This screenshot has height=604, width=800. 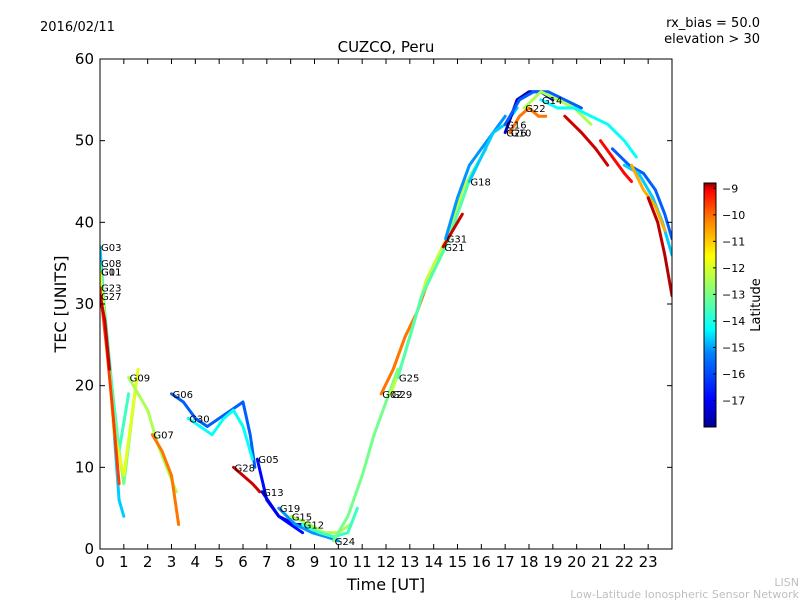 I want to click on x-tick-label: 12, so click(x=385, y=562).